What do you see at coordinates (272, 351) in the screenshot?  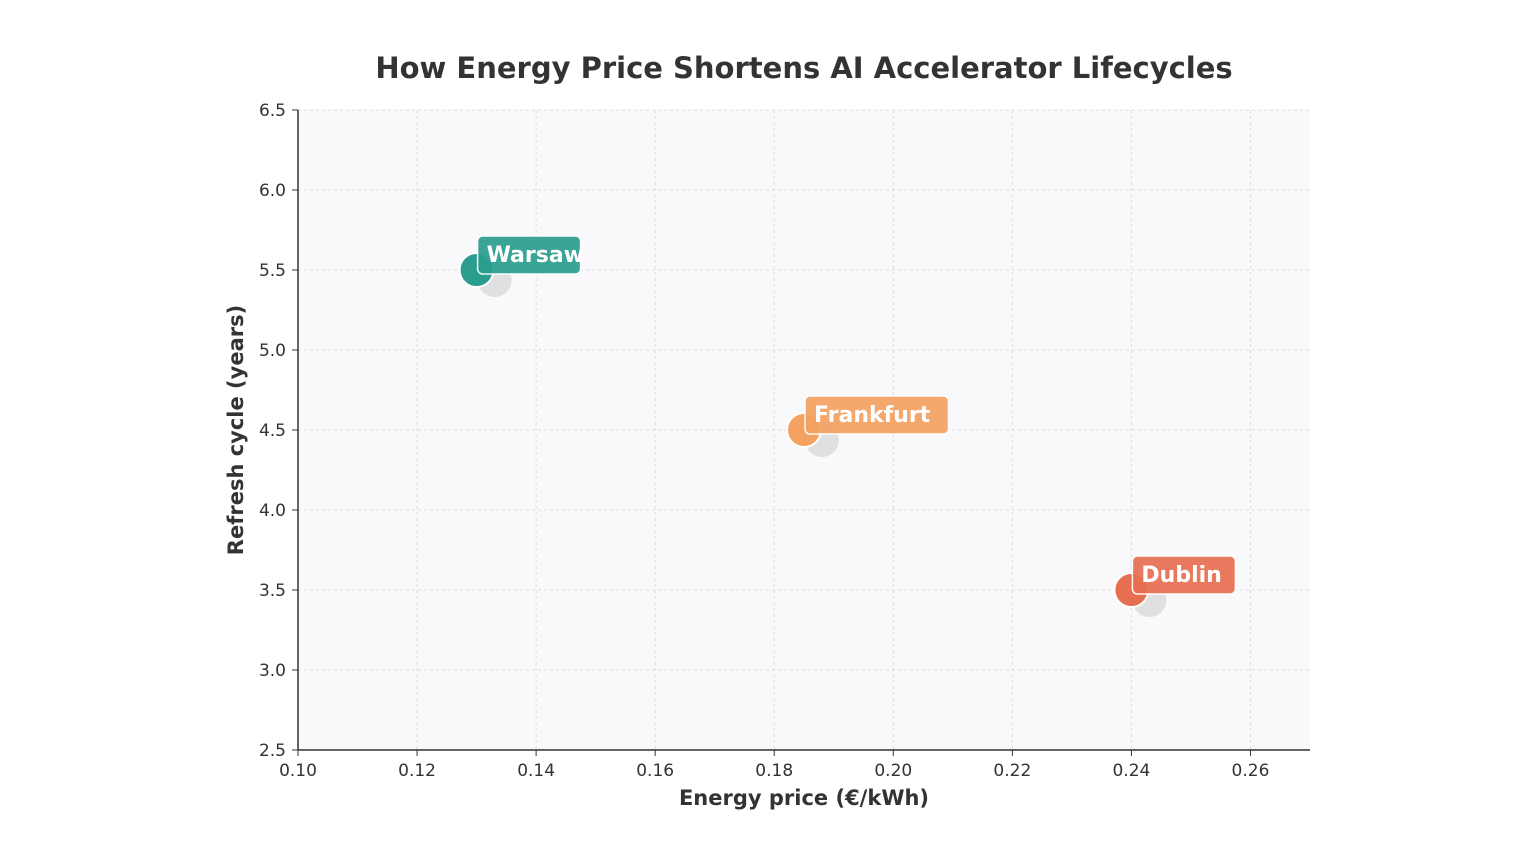 I see `y-tick-label: 5.0` at bounding box center [272, 351].